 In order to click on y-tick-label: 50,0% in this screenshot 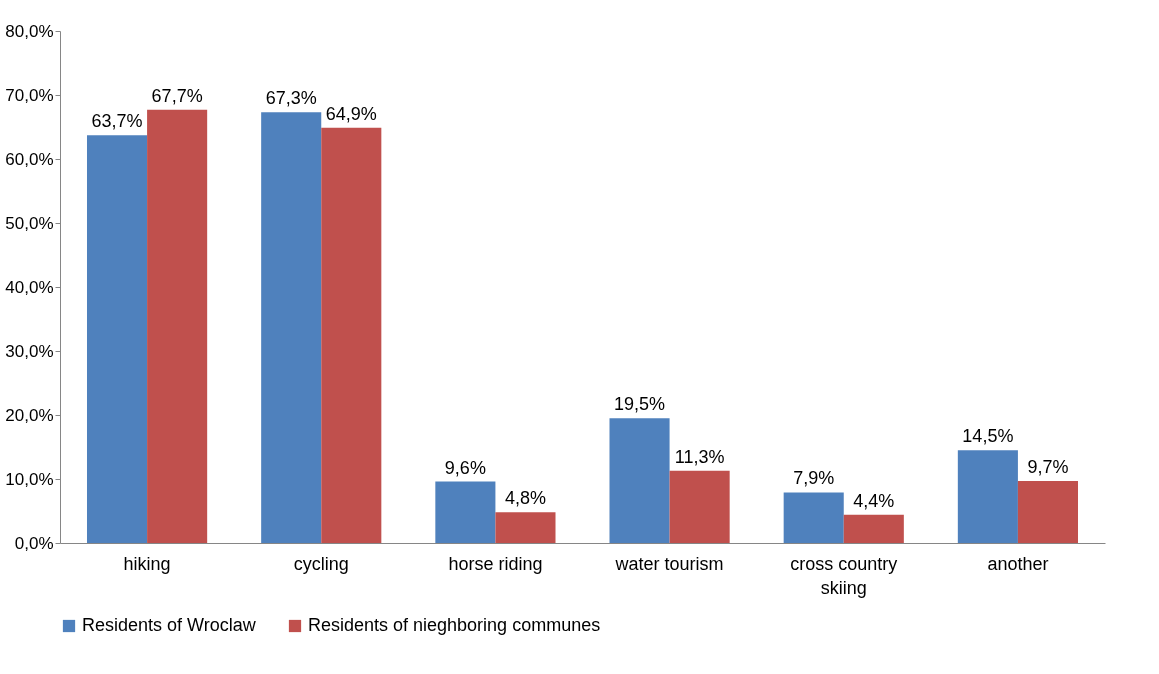, I will do `click(29, 223)`.